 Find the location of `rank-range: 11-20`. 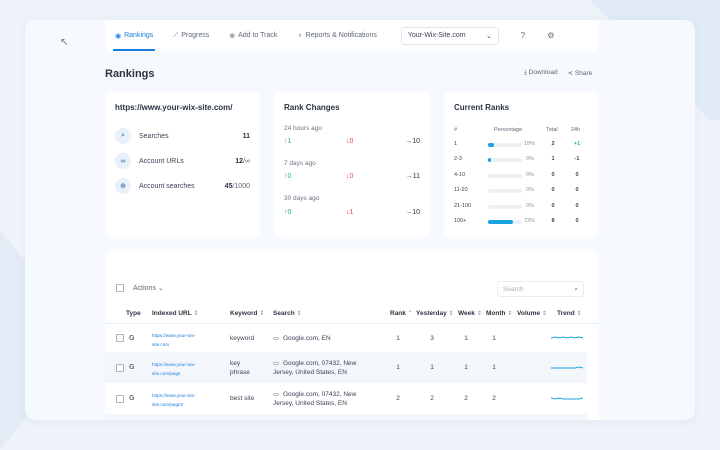

rank-range: 11-20 is located at coordinates (461, 190).